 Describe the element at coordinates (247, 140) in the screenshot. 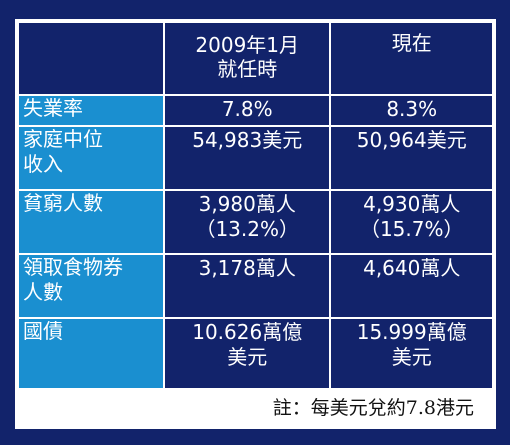

I see `cell-text: 54,983美元` at that location.